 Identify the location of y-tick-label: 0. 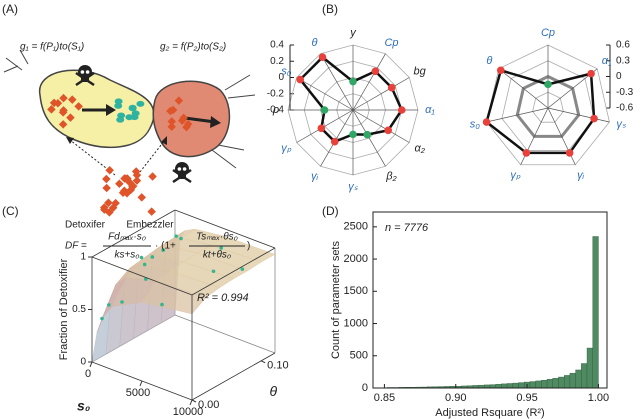
(365, 388).